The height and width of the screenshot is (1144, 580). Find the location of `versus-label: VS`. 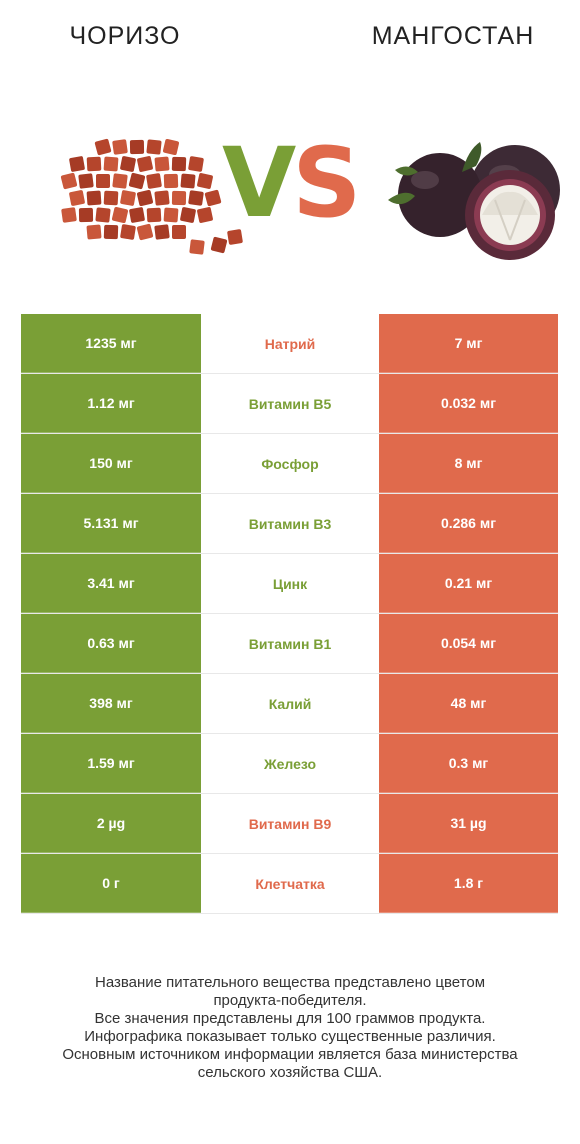

versus-label: VS is located at coordinates (291, 183).